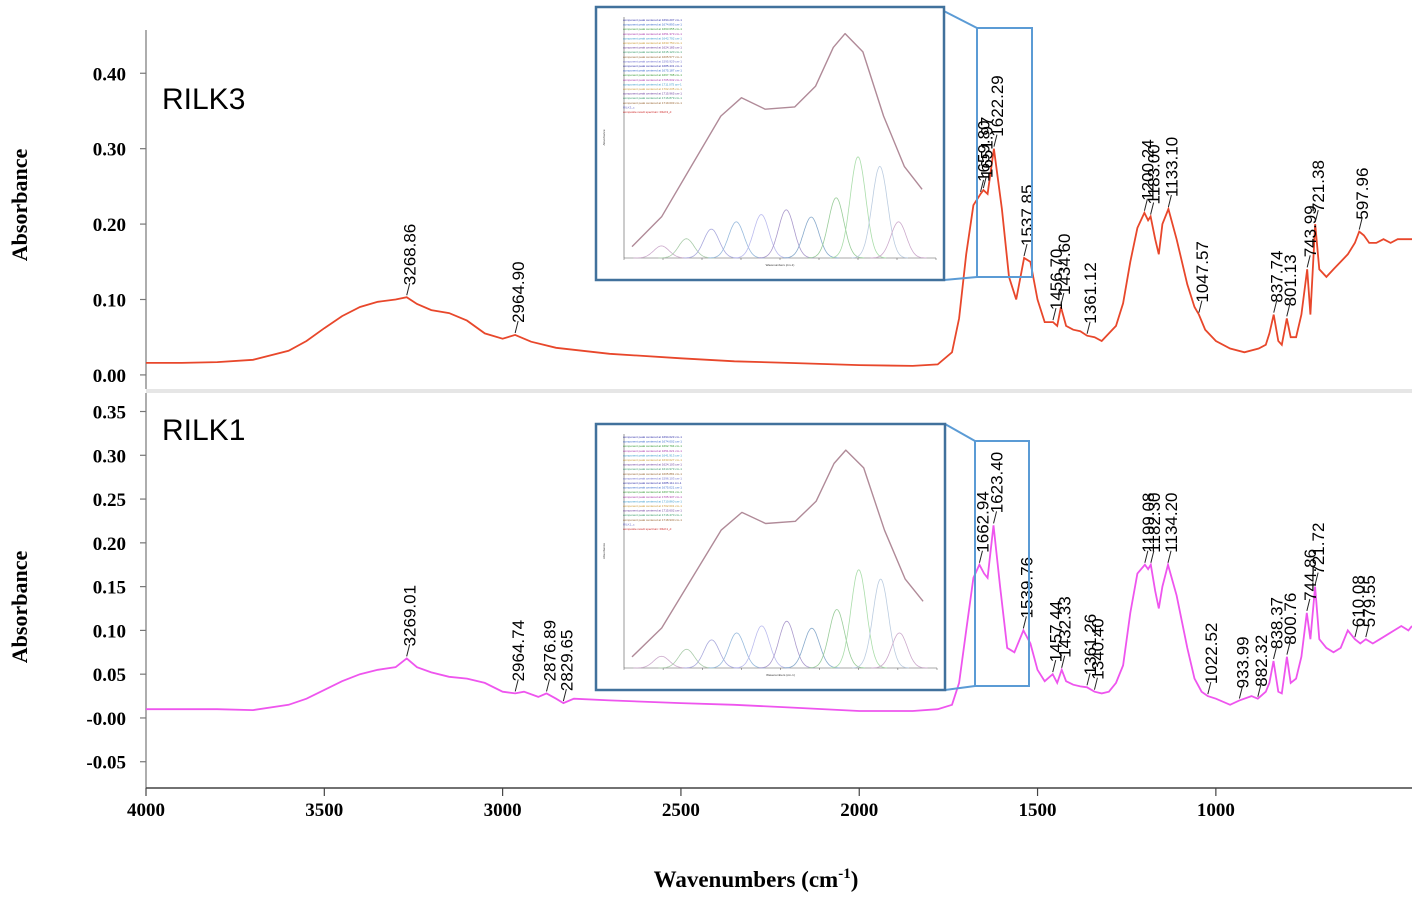  Describe the element at coordinates (1056, 631) in the screenshot. I see `peak-label: 1457.44` at that location.